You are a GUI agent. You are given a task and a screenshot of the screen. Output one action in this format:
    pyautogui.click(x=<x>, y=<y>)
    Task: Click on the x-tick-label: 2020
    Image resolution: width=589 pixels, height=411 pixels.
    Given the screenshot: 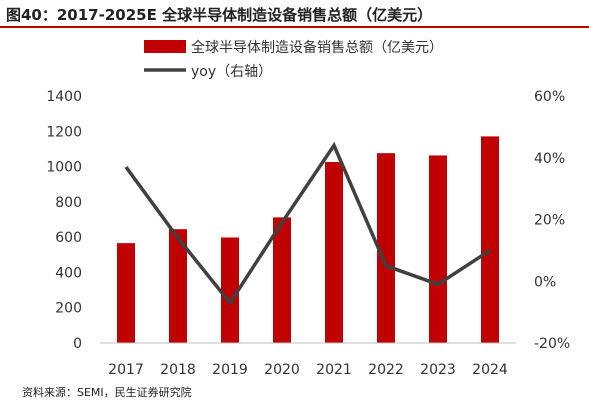 What is the action you would take?
    pyautogui.click(x=282, y=370)
    